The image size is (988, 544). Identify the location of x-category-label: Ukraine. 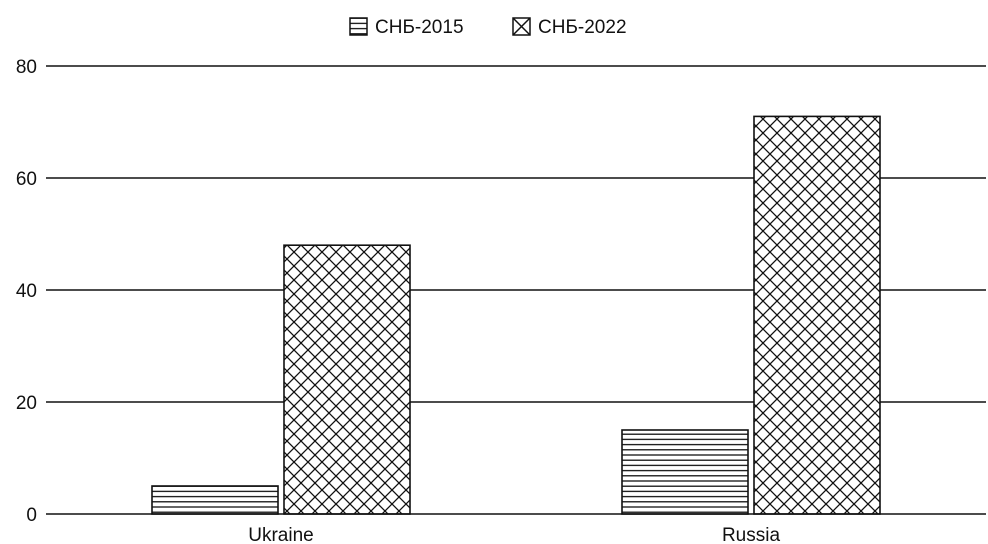
(280, 534).